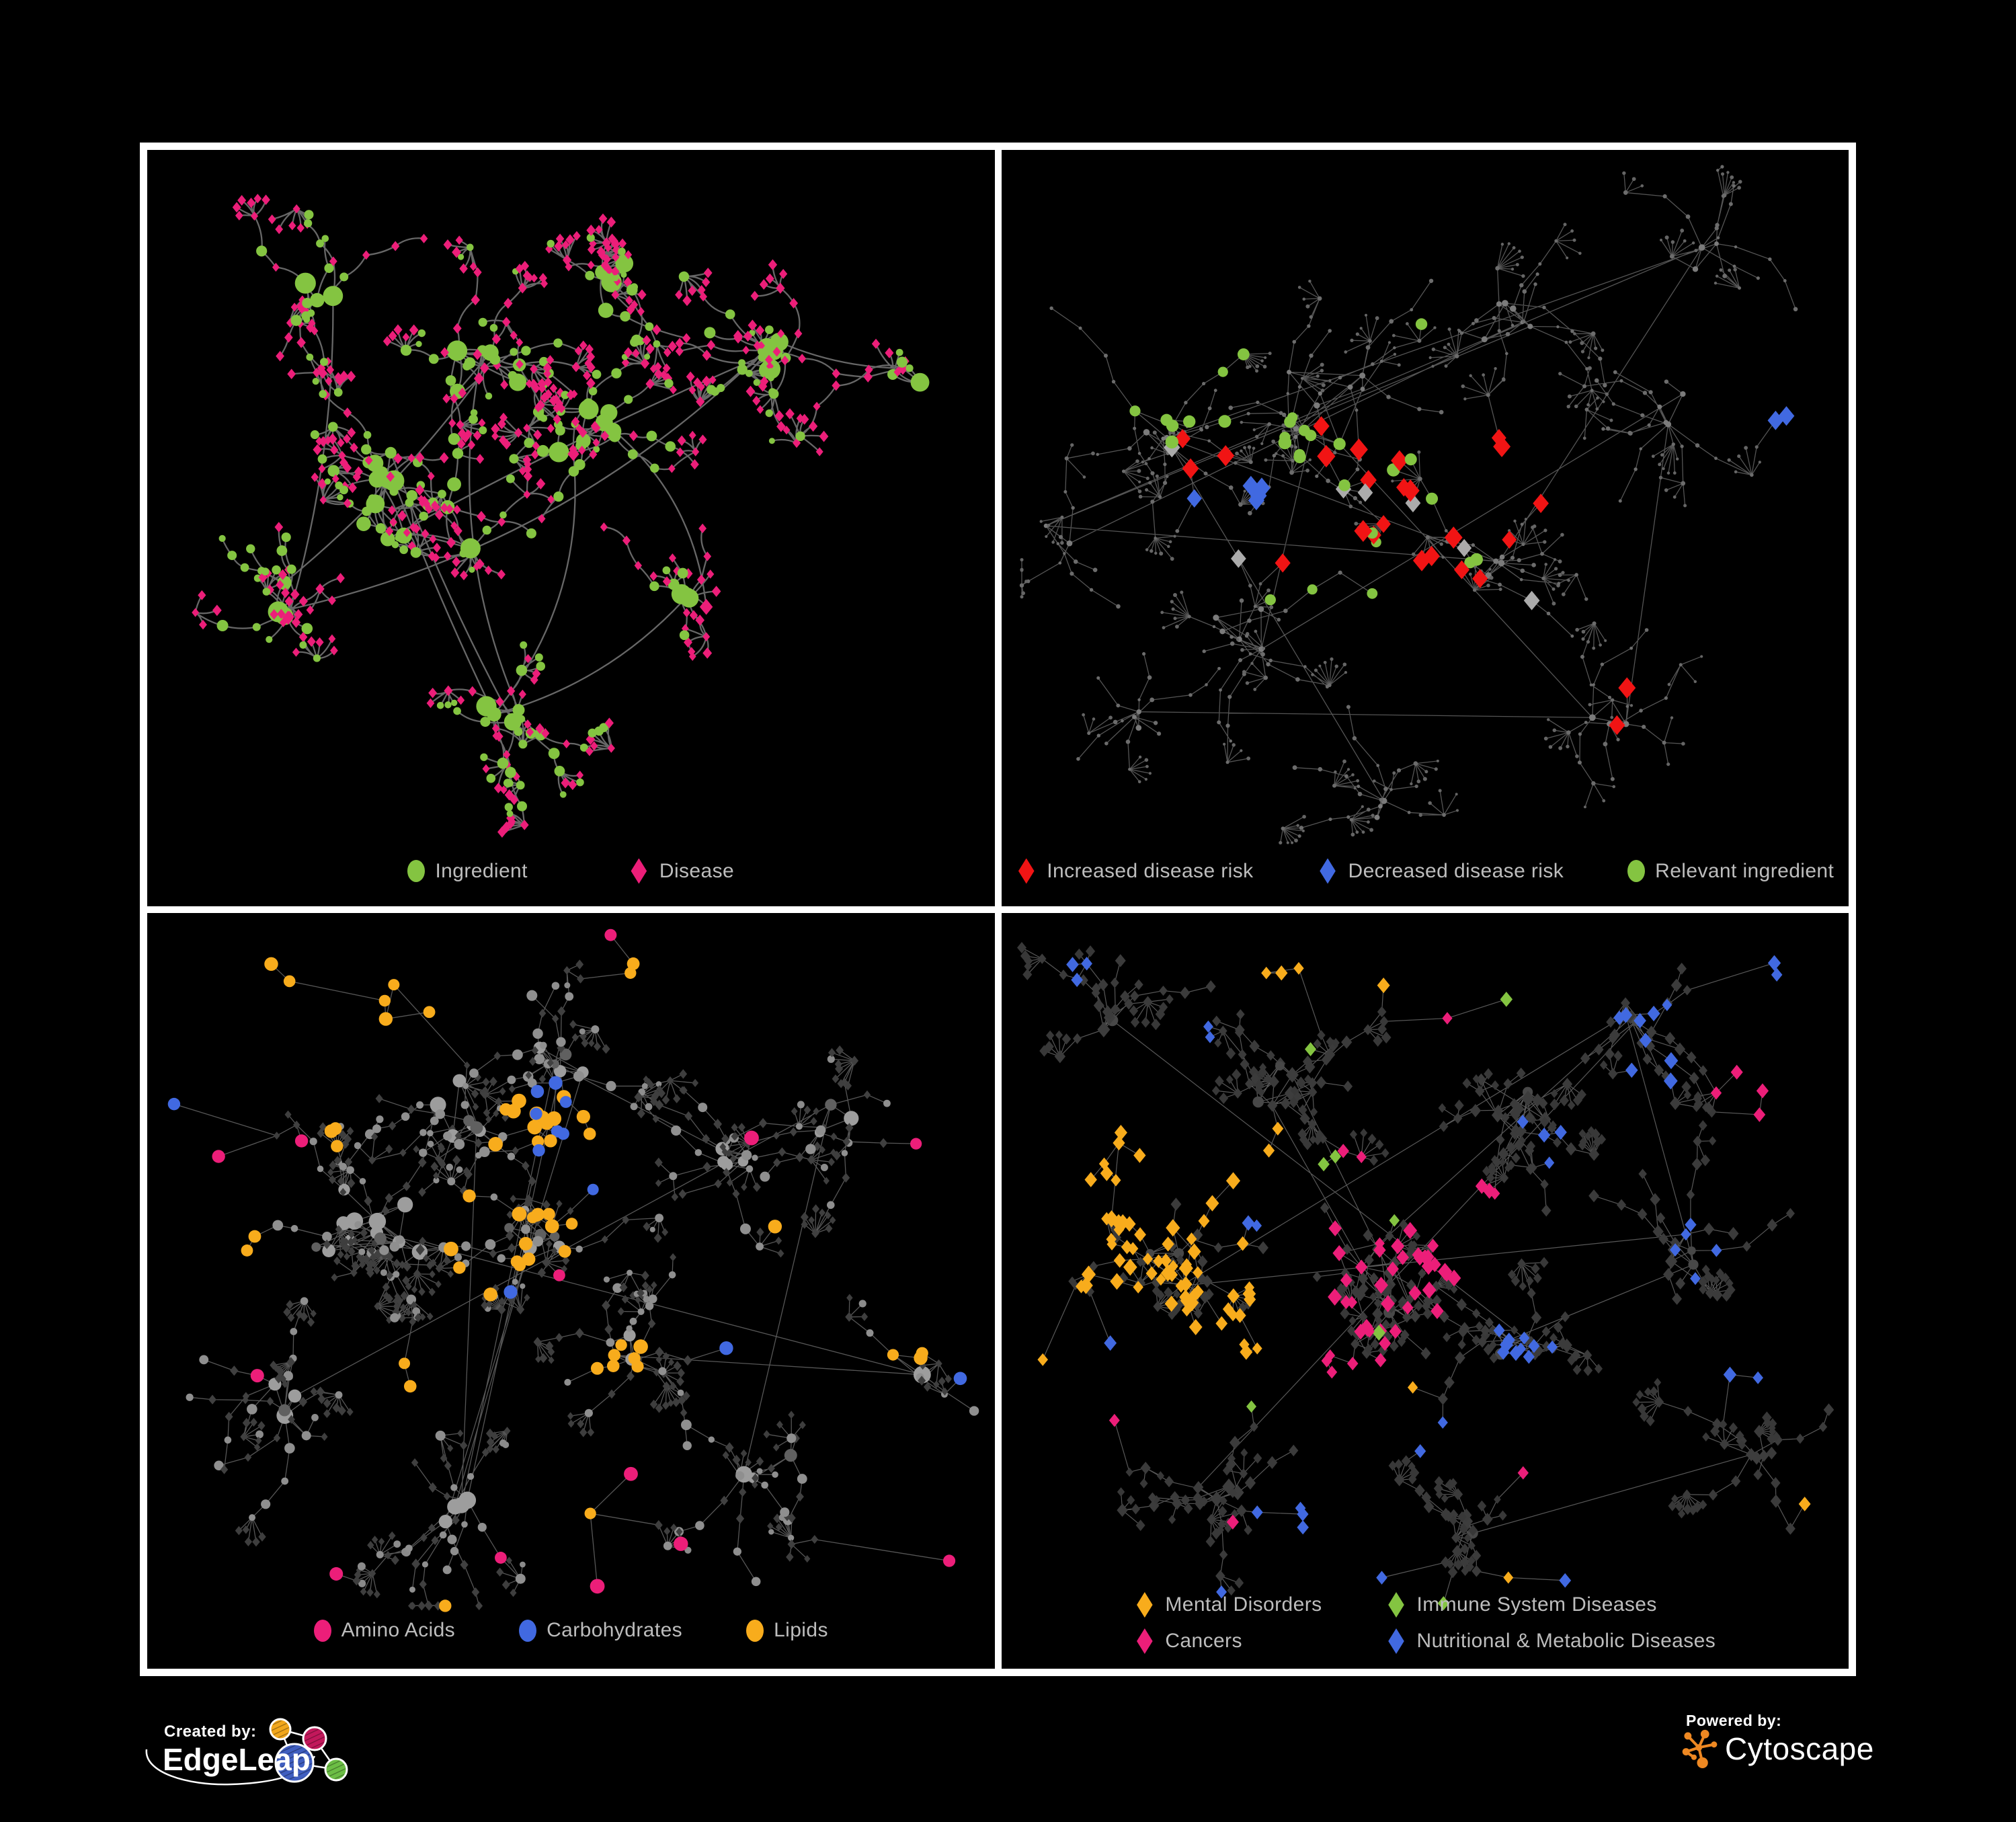 The width and height of the screenshot is (2016, 1822). Describe the element at coordinates (1536, 1604) in the screenshot. I see `legend-label: Immune System Diseases` at that location.